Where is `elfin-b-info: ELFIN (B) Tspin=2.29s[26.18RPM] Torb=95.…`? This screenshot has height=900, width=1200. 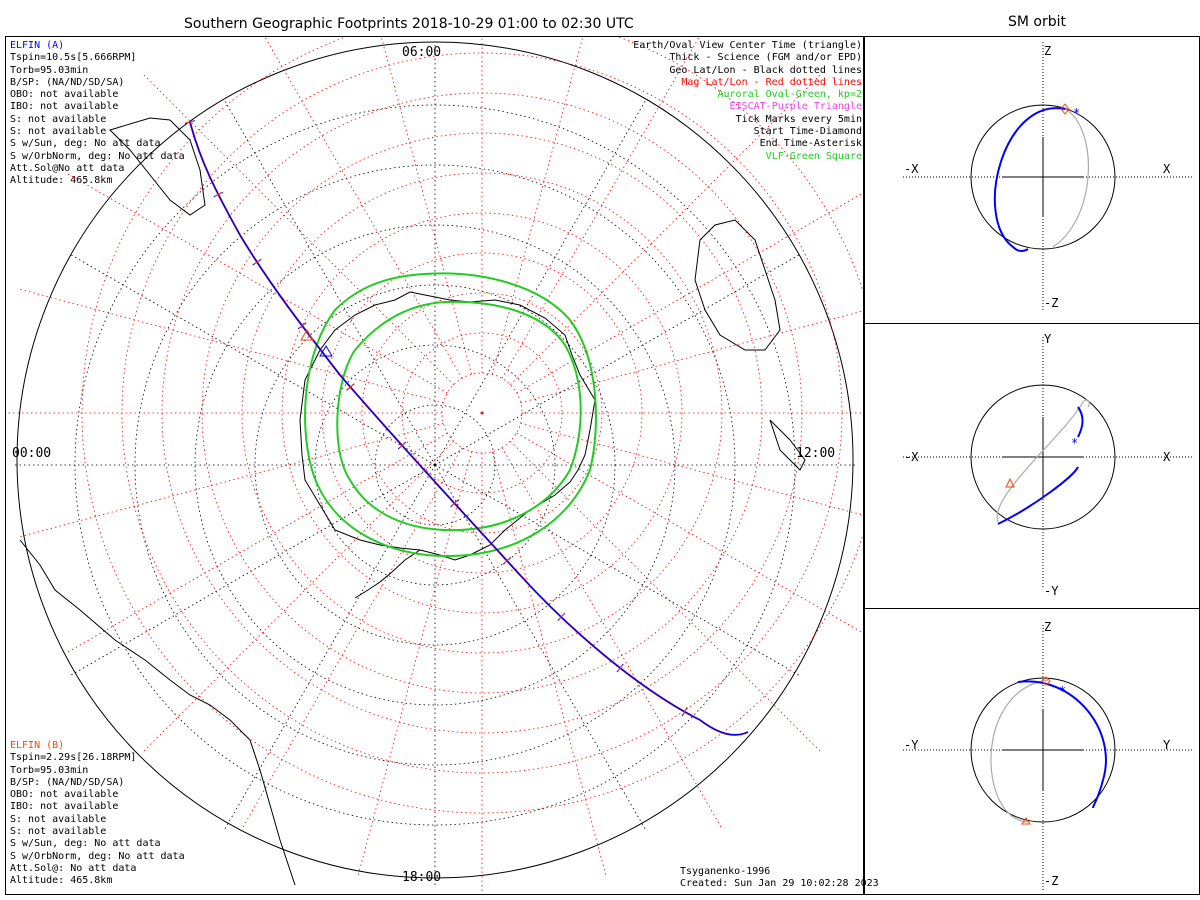 elfin-b-info: ELFIN (B) Tspin=2.29s[26.18RPM] Torb=95.… is located at coordinates (97, 814).